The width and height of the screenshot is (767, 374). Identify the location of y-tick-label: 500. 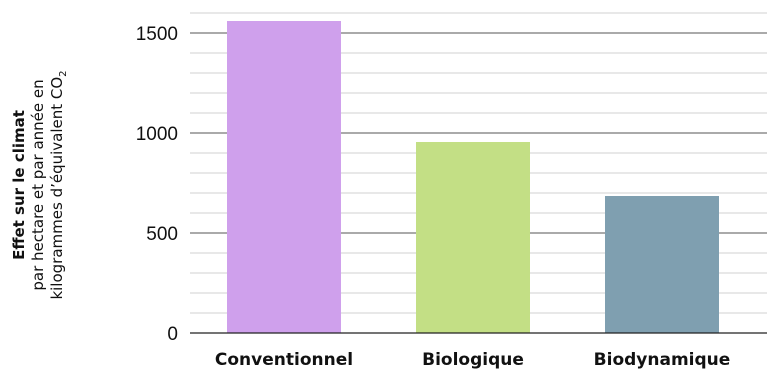
(162, 234).